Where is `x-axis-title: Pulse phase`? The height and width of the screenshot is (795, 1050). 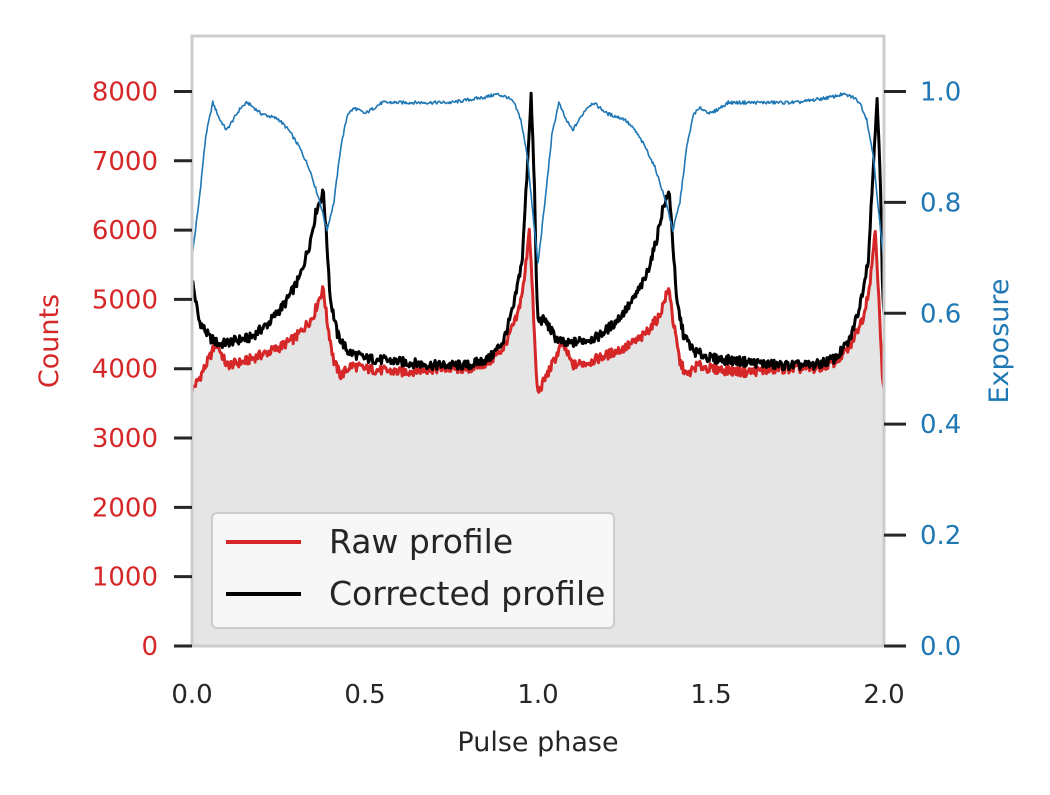
x-axis-title: Pulse phase is located at coordinates (537, 742).